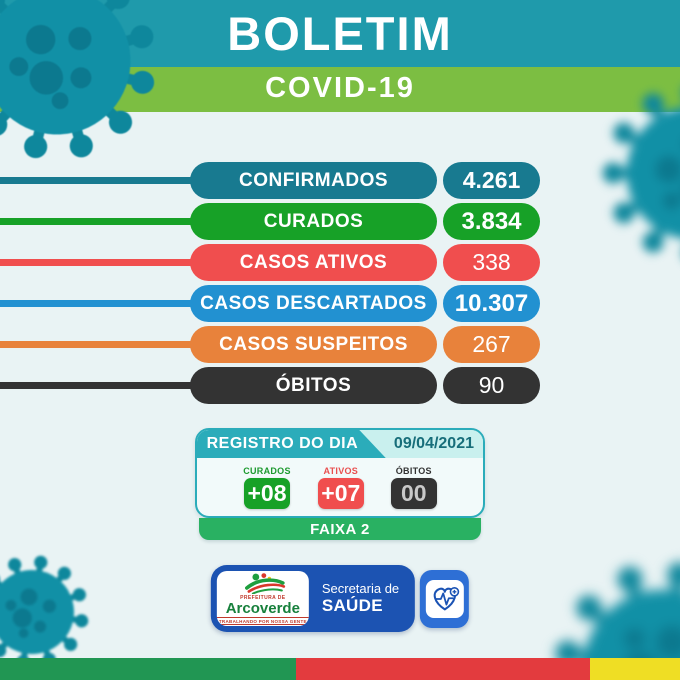 This screenshot has width=680, height=680. What do you see at coordinates (340, 493) in the screenshot?
I see `daily-ativos-value: +07` at bounding box center [340, 493].